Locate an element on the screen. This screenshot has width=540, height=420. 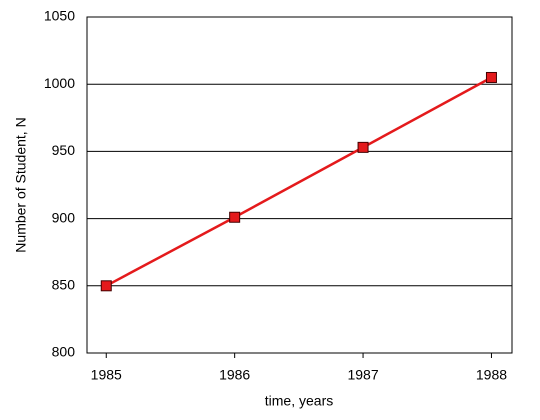
y-tick-label: 900 is located at coordinates (64, 217).